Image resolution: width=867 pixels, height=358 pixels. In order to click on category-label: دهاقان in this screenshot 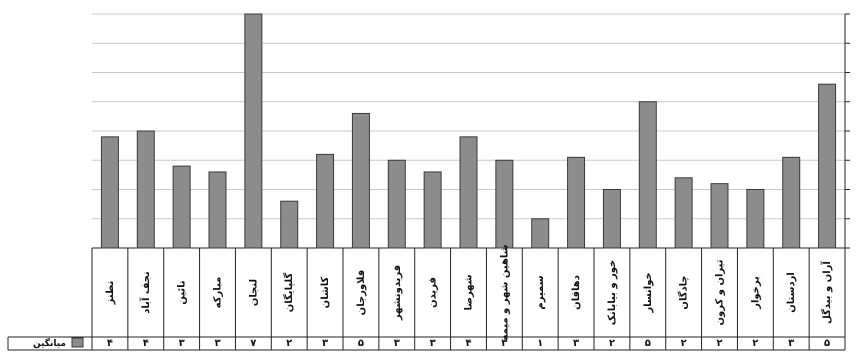, I will do `click(576, 292)`.